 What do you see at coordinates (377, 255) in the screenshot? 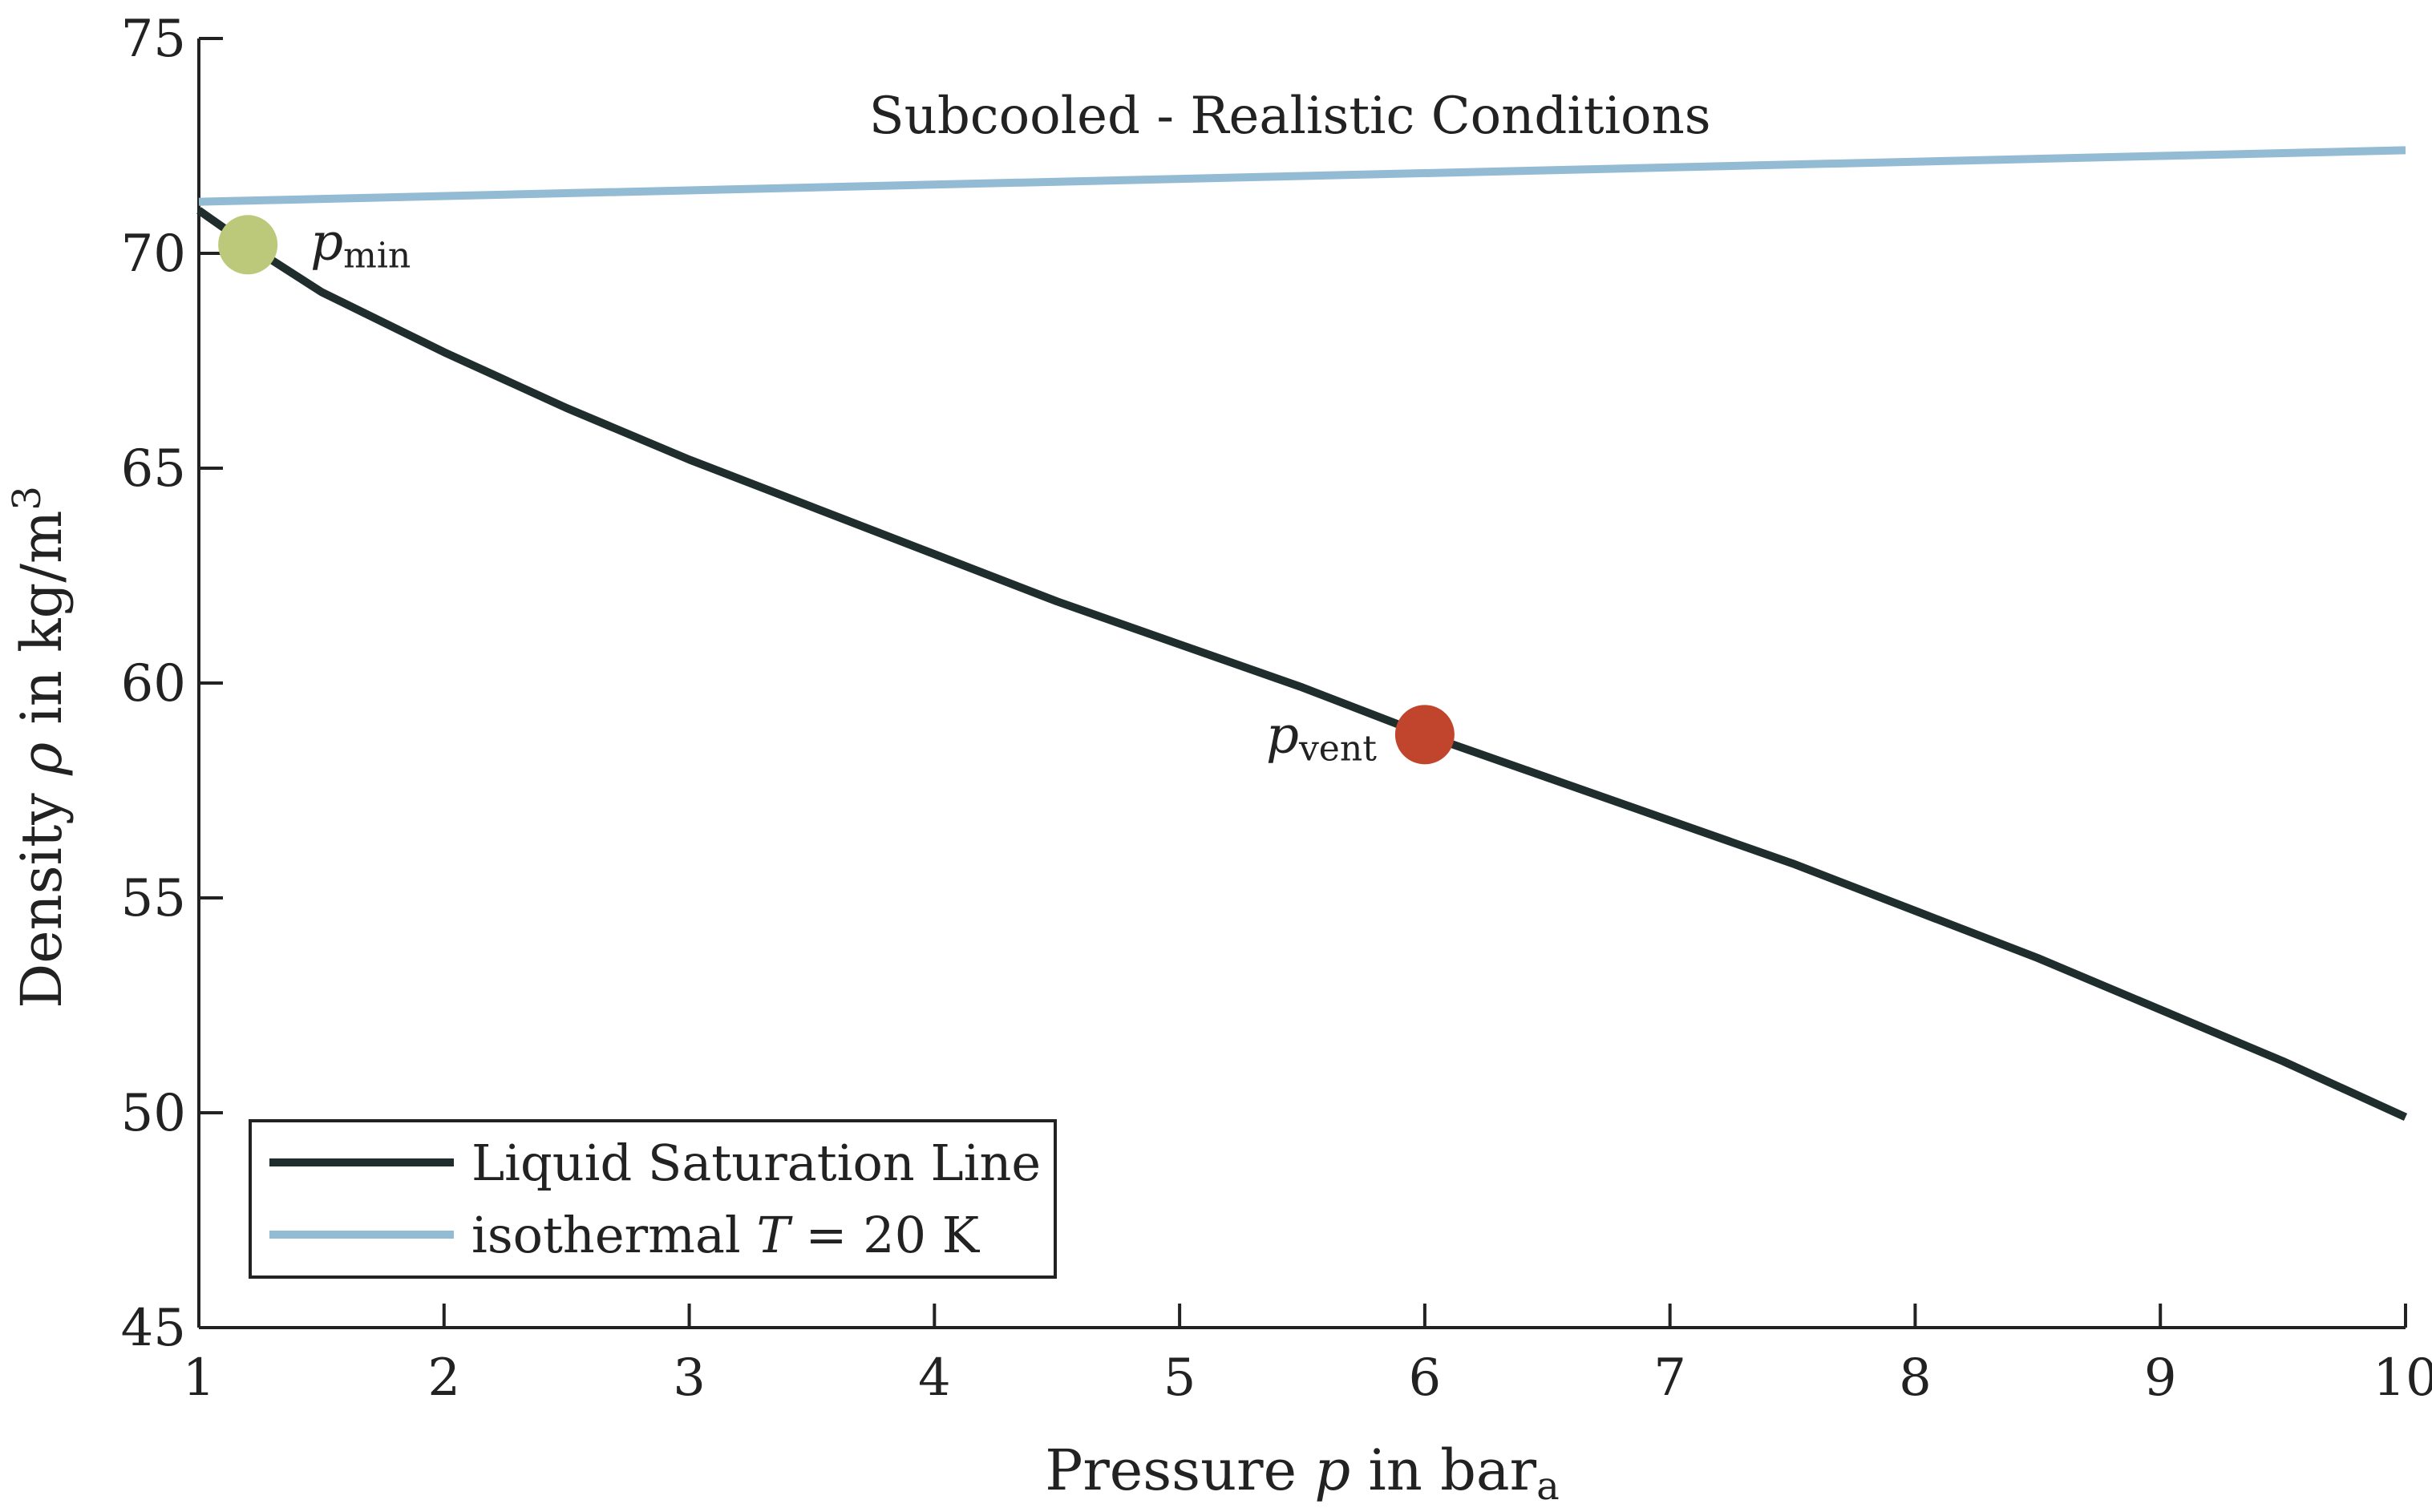
I see `marker-label-pmin-sub: min` at bounding box center [377, 255].